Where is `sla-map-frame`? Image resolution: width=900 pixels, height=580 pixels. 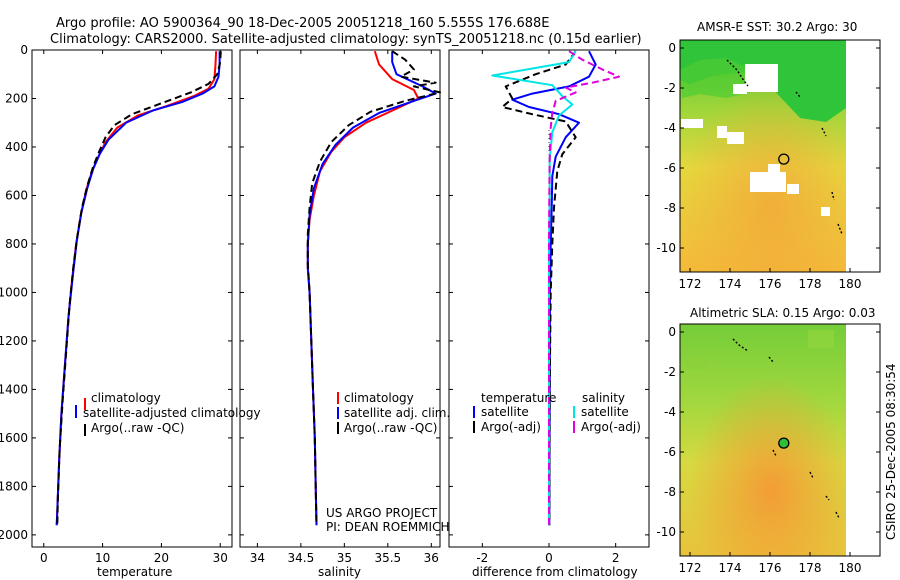
sla-map-frame is located at coordinates (780, 440).